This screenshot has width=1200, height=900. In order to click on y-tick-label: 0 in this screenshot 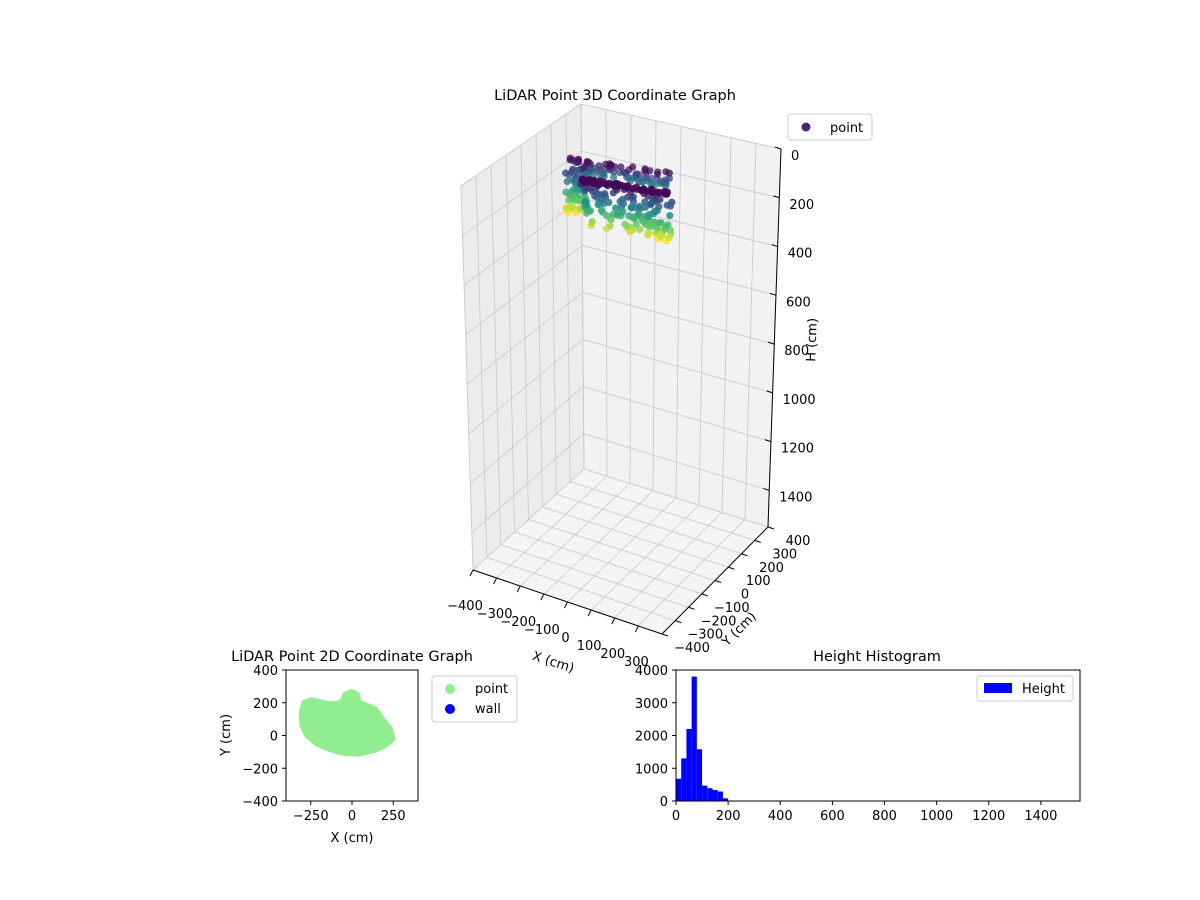, I will do `click(745, 595)`.